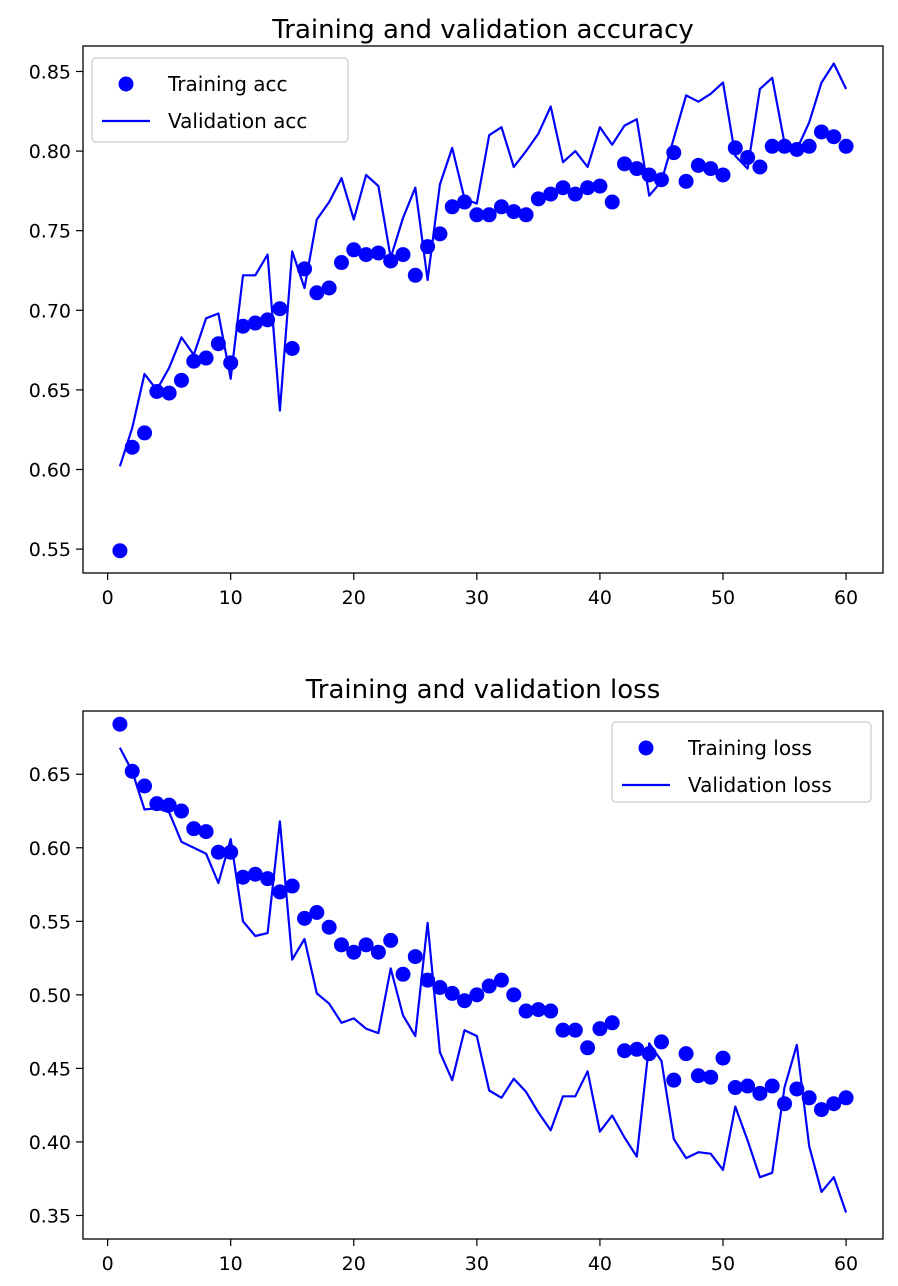  What do you see at coordinates (723, 1264) in the screenshot?
I see `loss-x-tick-label: 50` at bounding box center [723, 1264].